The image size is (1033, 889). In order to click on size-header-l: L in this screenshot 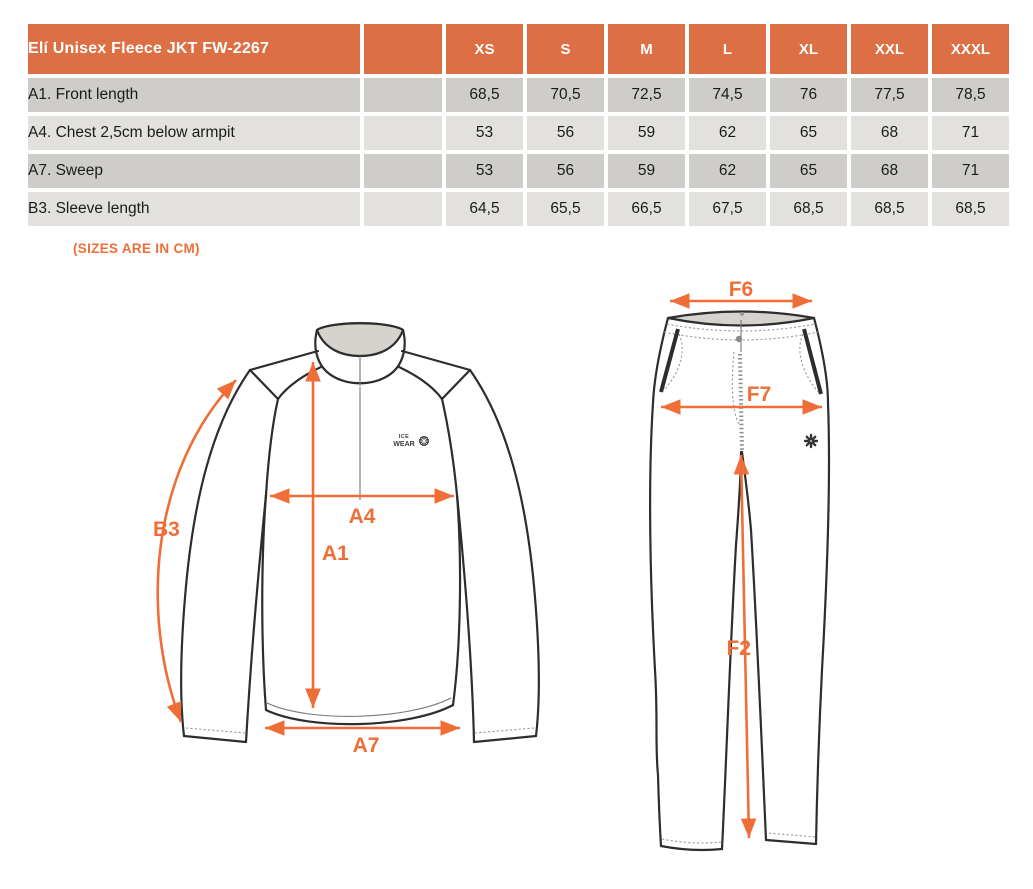, I will do `click(727, 49)`.